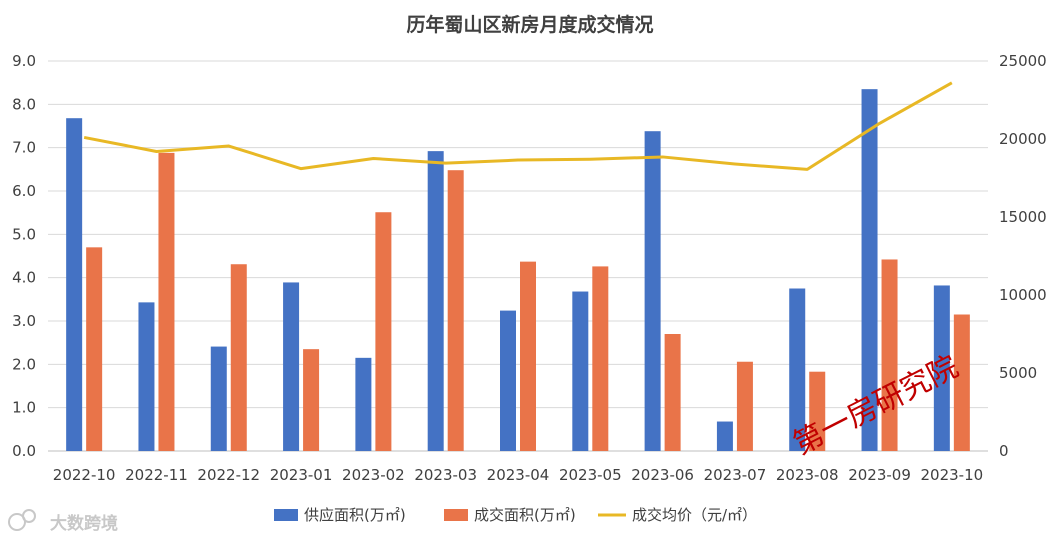 The width and height of the screenshot is (1060, 542). I want to click on right-tick-label: 5000, so click(1018, 373).